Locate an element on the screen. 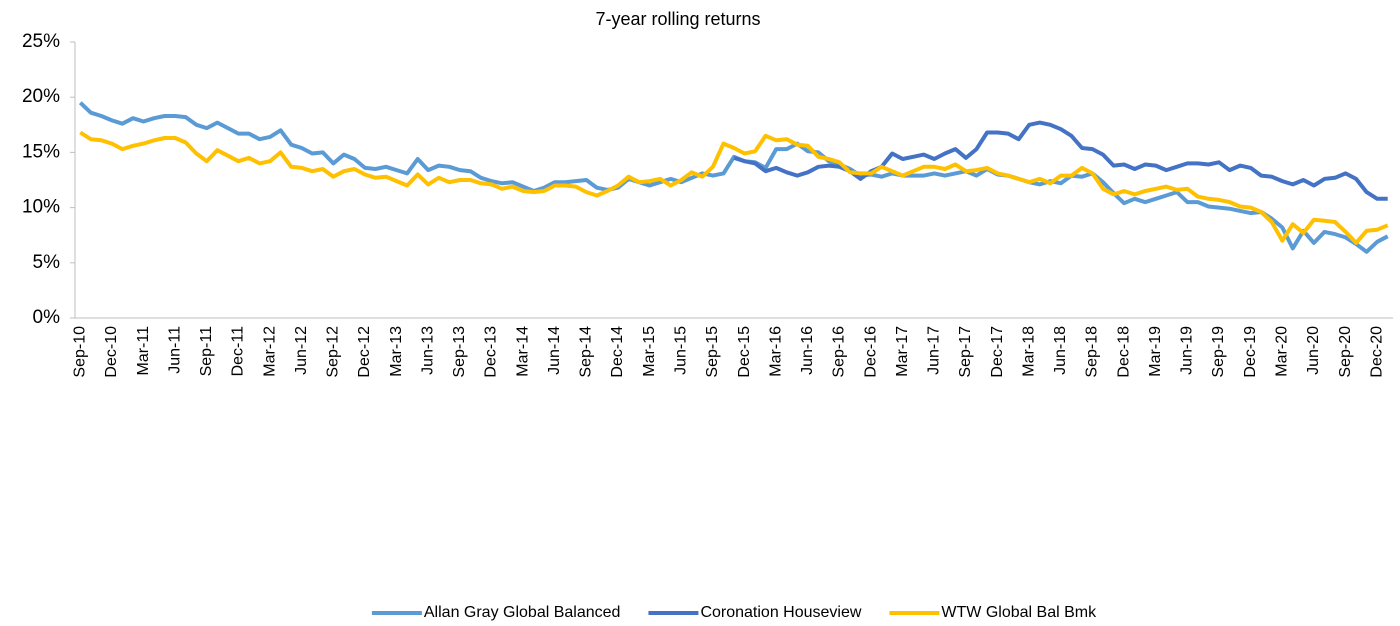 The image size is (1400, 626). x-tick-label: Sep-19 is located at coordinates (1218, 352).